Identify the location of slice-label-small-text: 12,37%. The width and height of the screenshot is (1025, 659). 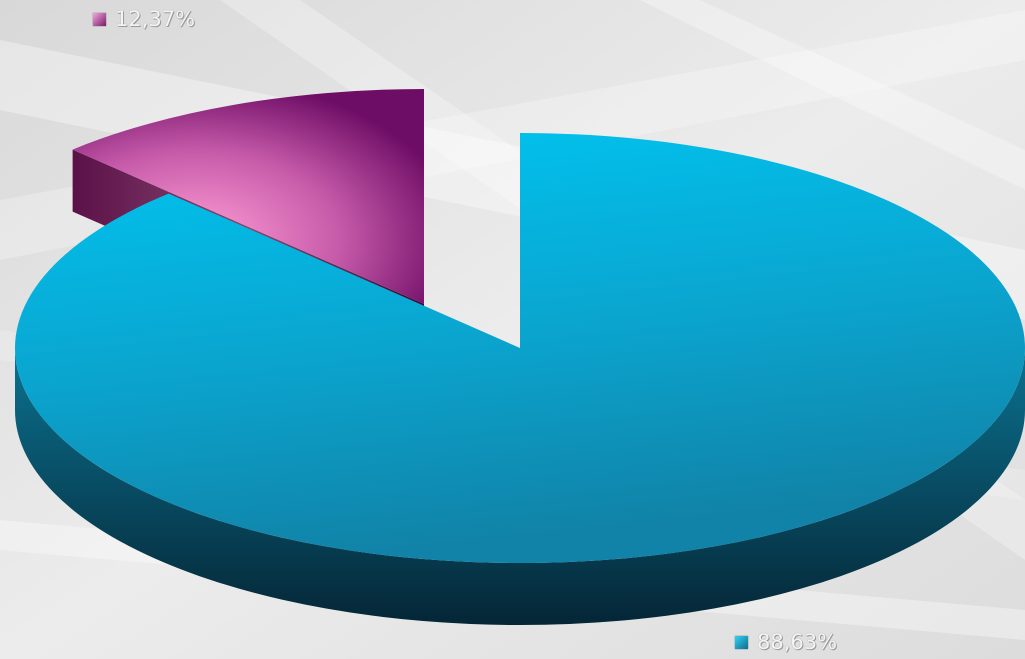
(155, 19).